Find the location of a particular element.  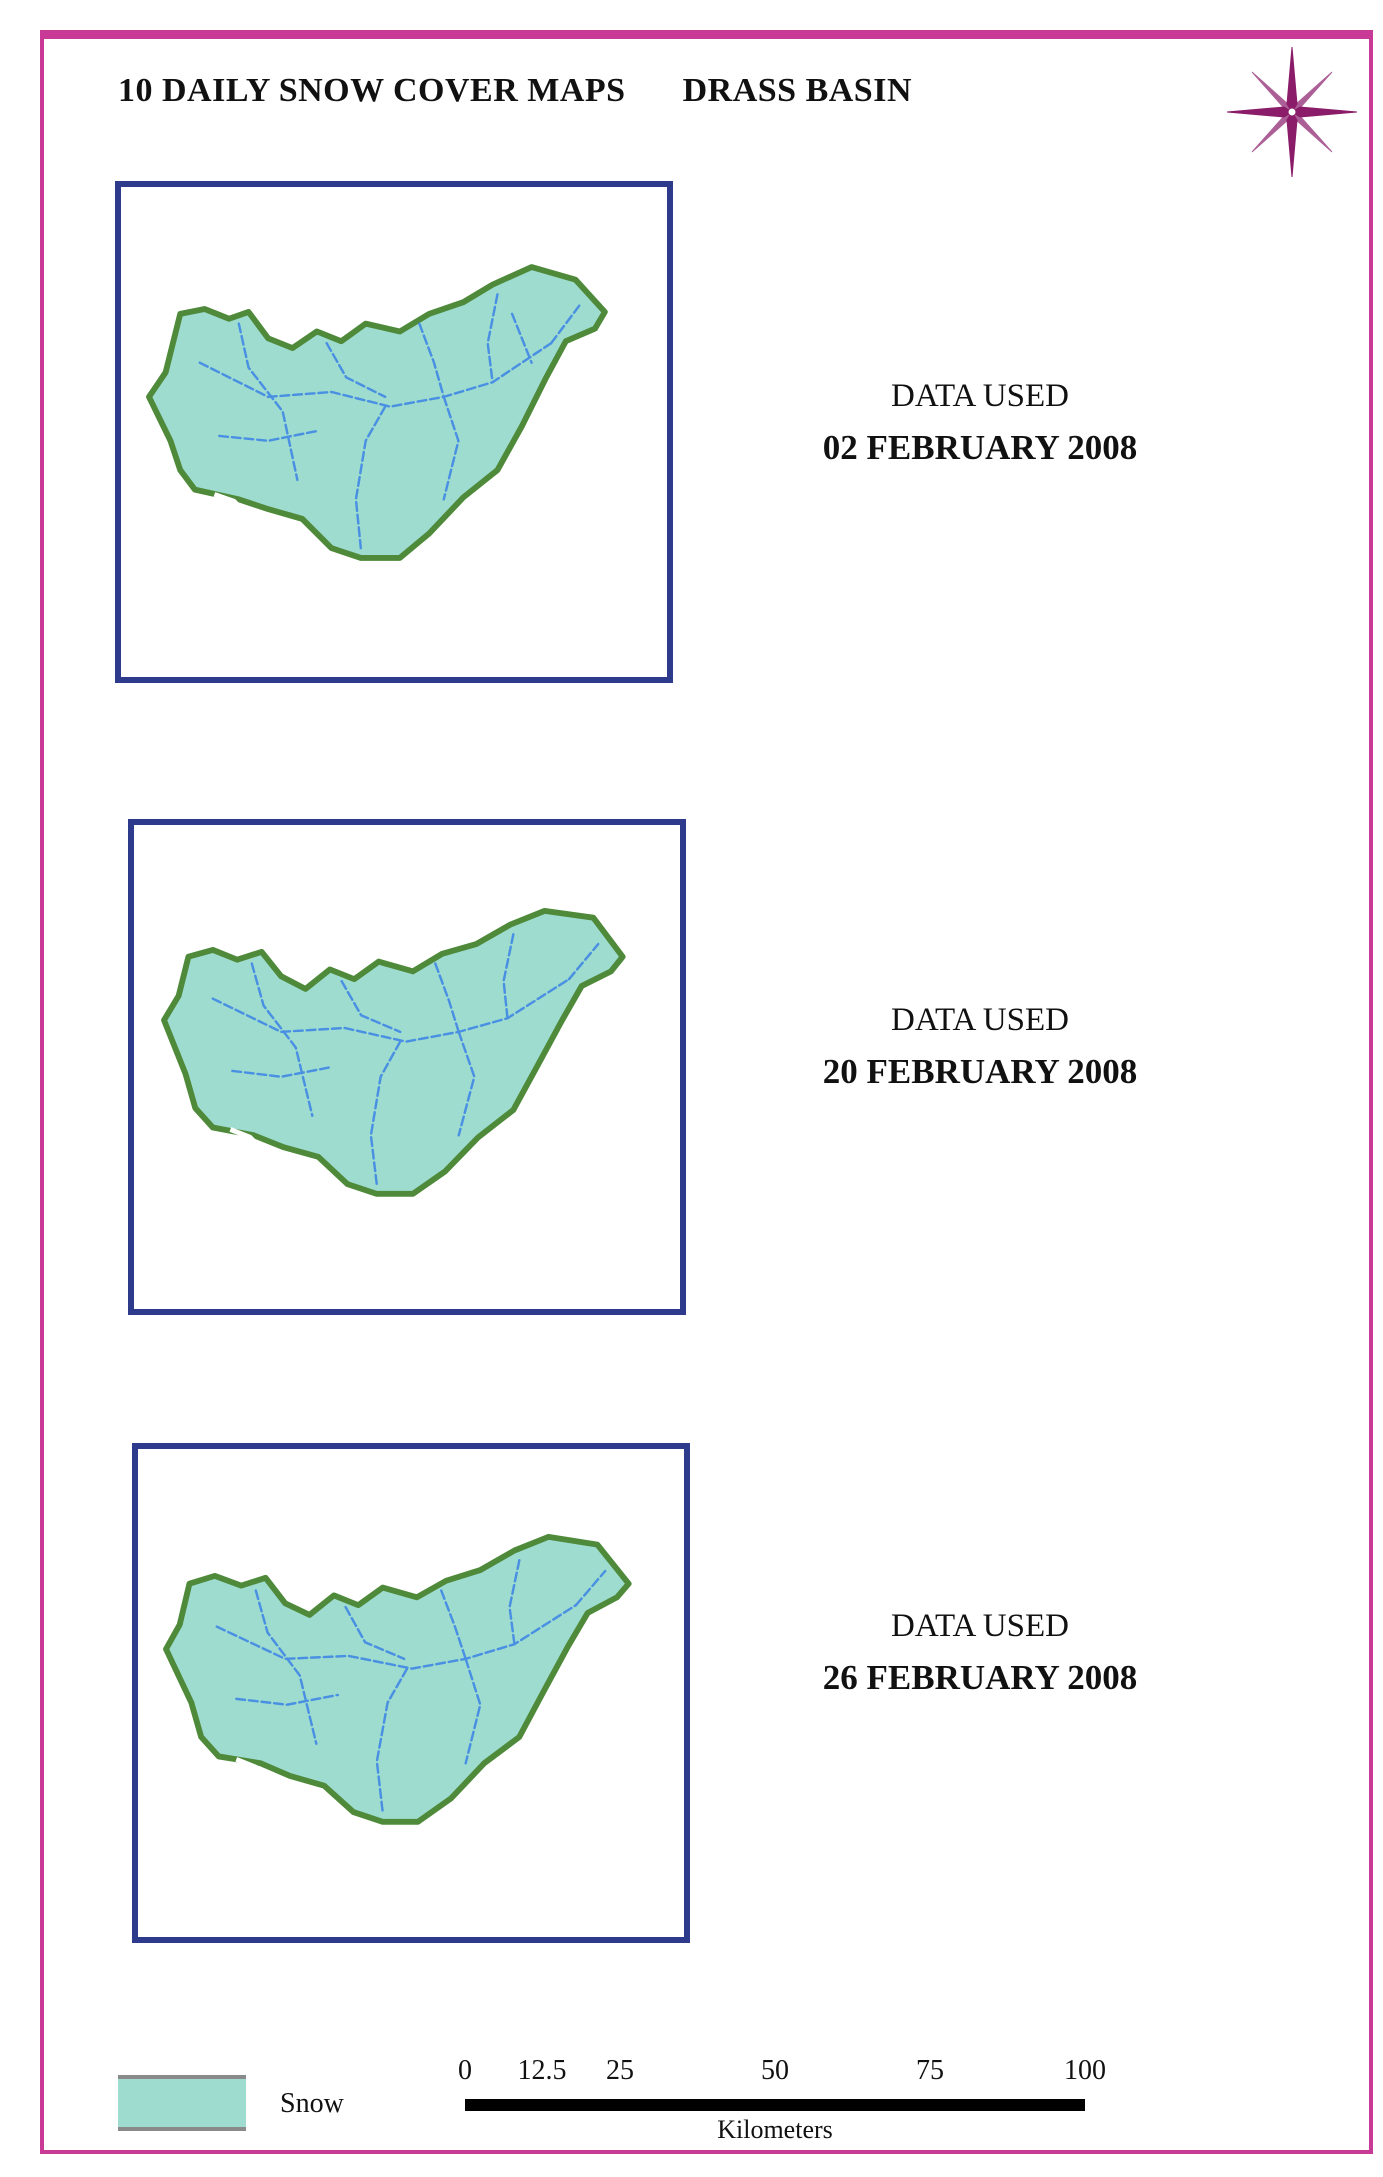

map-title: 10 DAILY SNOW COVER MAPS DRASS BASIN is located at coordinates (515, 91).